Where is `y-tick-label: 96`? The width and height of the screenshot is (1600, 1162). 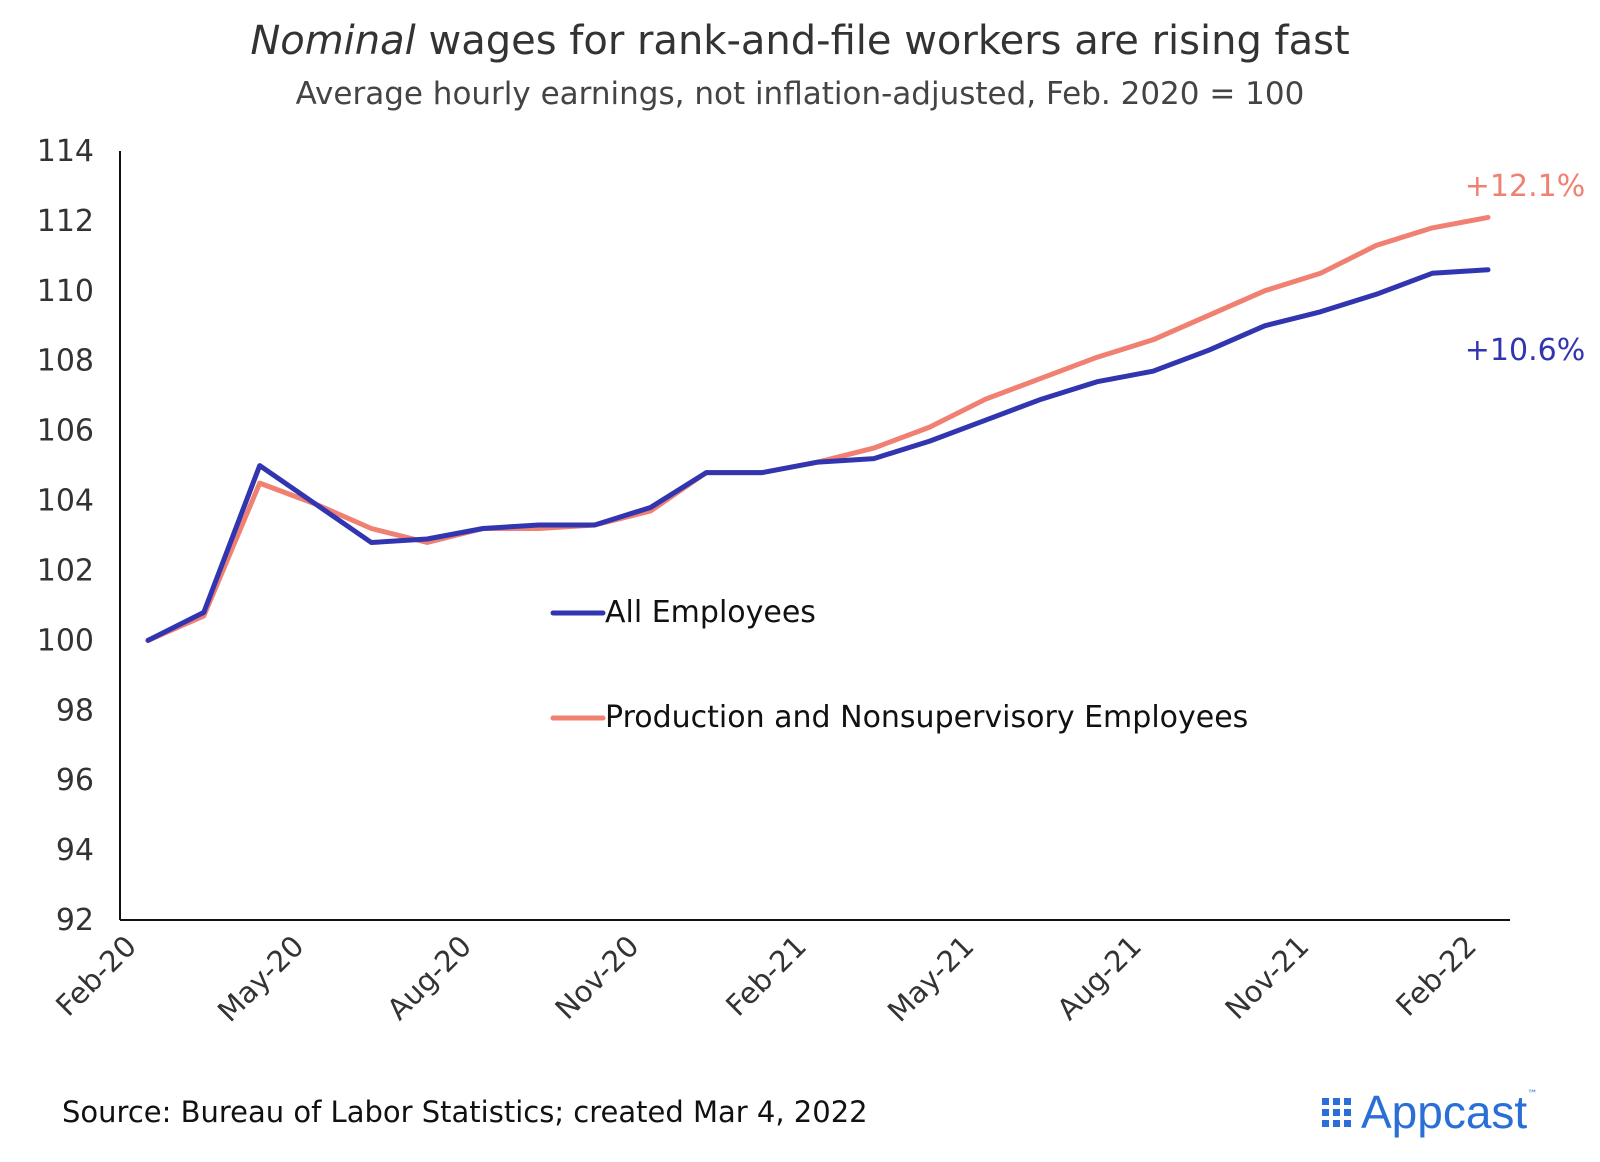
y-tick-label: 96 is located at coordinates (75, 780).